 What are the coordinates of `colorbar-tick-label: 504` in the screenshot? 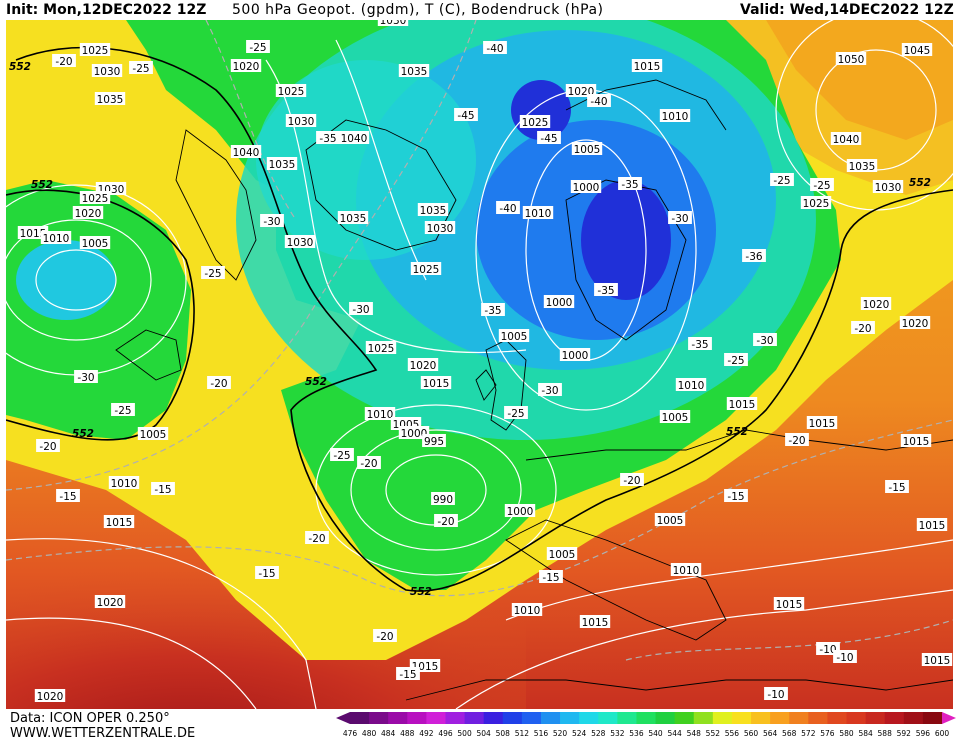 It's located at (484, 733).